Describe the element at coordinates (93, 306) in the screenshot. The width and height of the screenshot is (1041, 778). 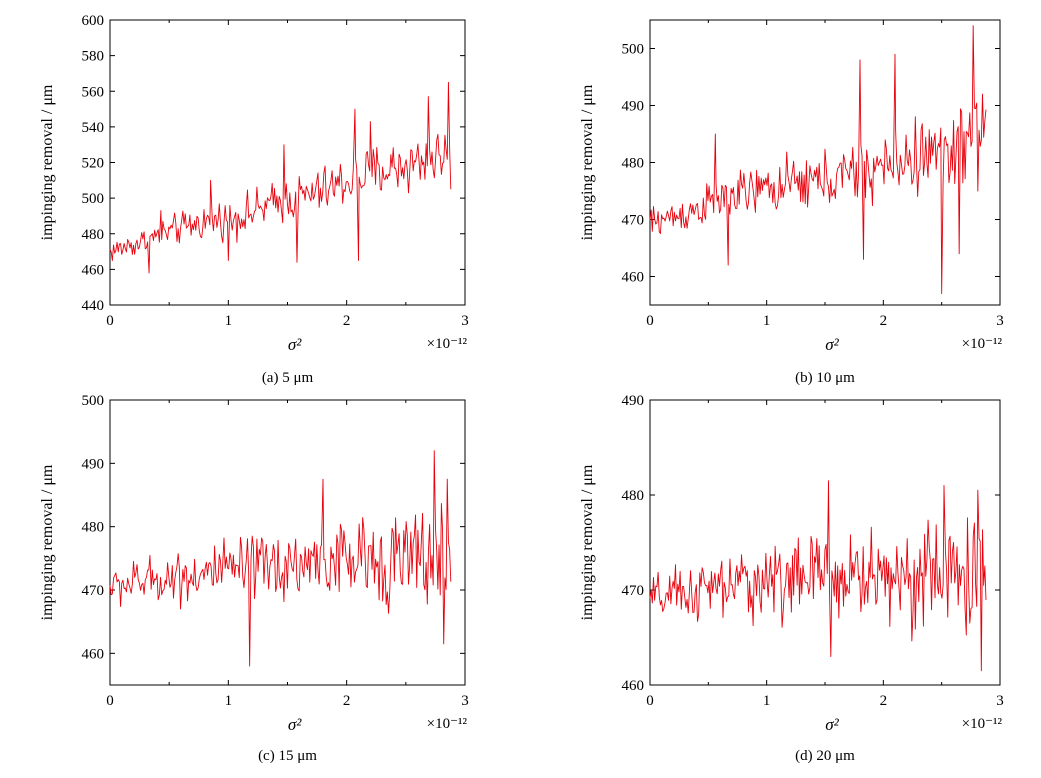
I see `y-tick-label: 440` at that location.